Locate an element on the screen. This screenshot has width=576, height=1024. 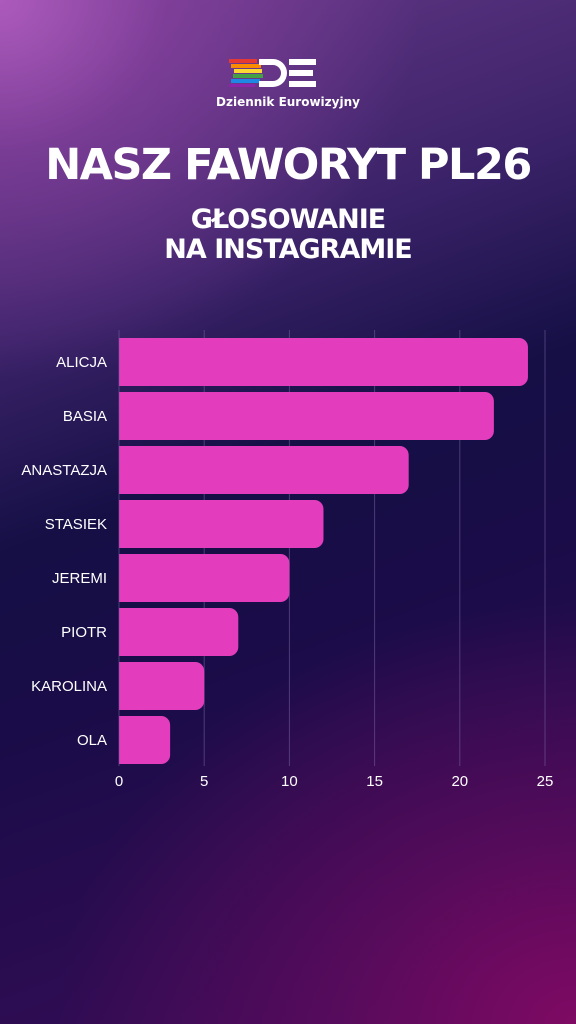
category-label: ANASTAZJA is located at coordinates (64, 470).